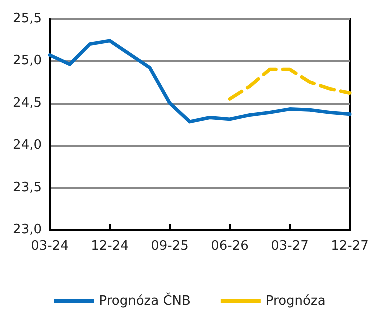 The height and width of the screenshot is (317, 380). Describe the element at coordinates (296, 301) in the screenshot. I see `legend-label: Prognóza` at that location.